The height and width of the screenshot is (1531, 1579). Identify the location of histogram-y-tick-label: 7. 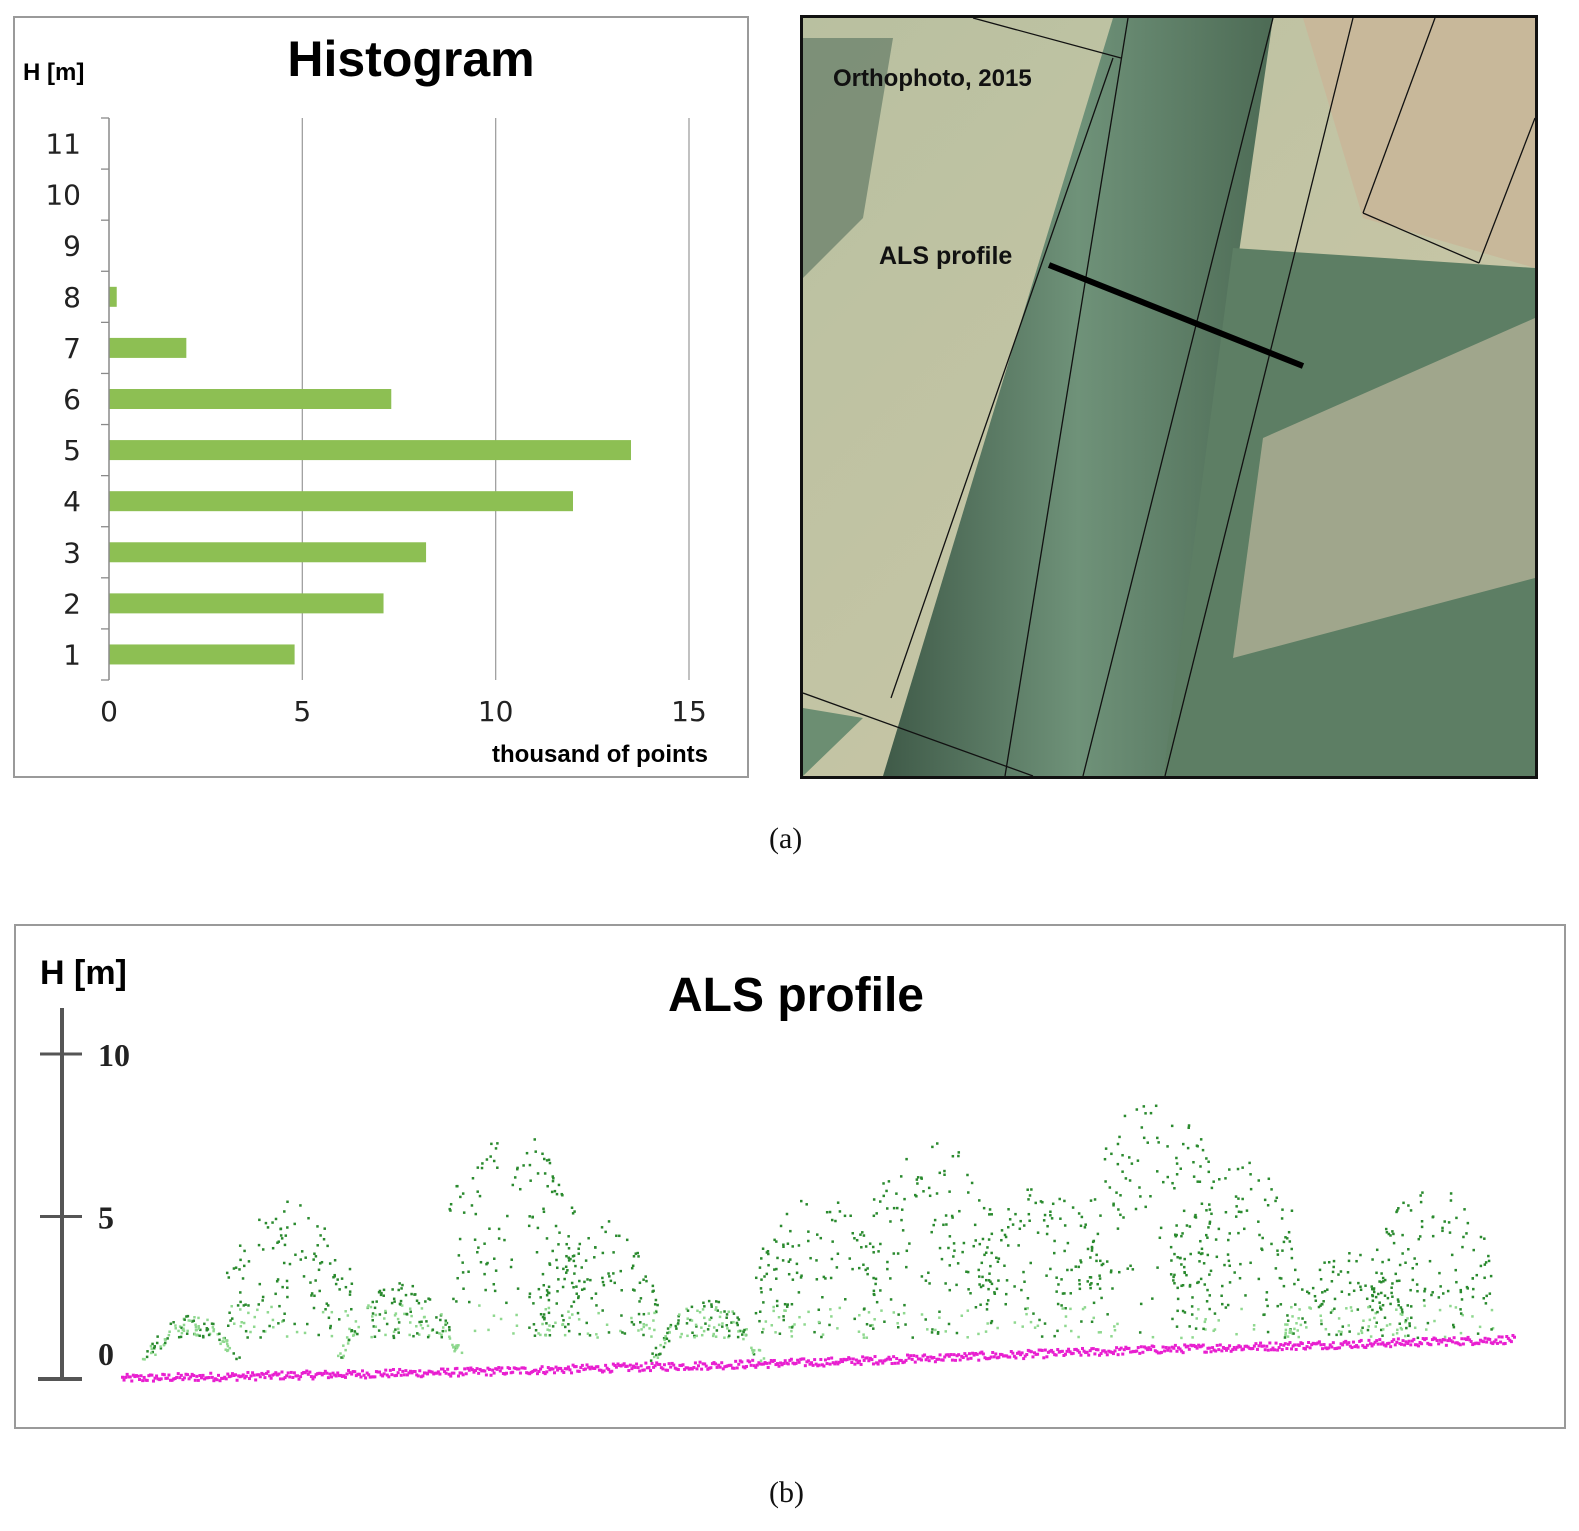
(72, 348).